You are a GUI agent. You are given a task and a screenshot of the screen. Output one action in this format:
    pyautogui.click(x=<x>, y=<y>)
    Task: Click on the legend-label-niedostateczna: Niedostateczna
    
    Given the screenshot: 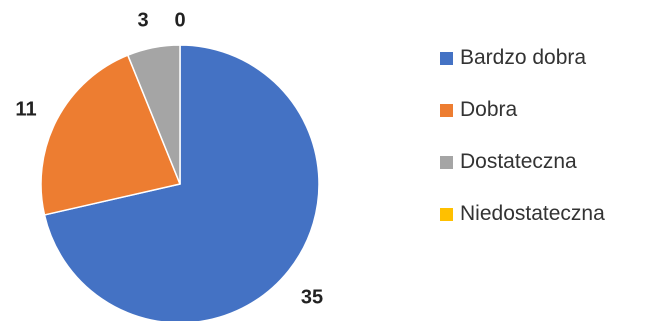 What is the action you would take?
    pyautogui.click(x=532, y=213)
    